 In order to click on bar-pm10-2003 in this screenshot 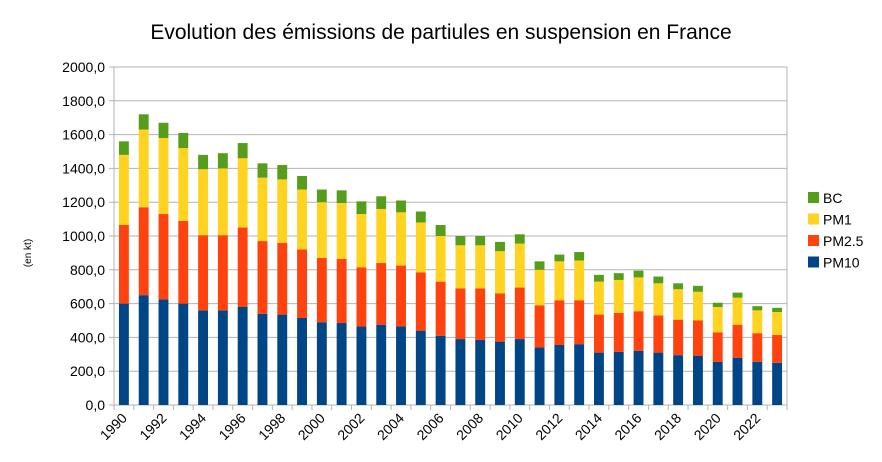, I will do `click(381, 364)`.